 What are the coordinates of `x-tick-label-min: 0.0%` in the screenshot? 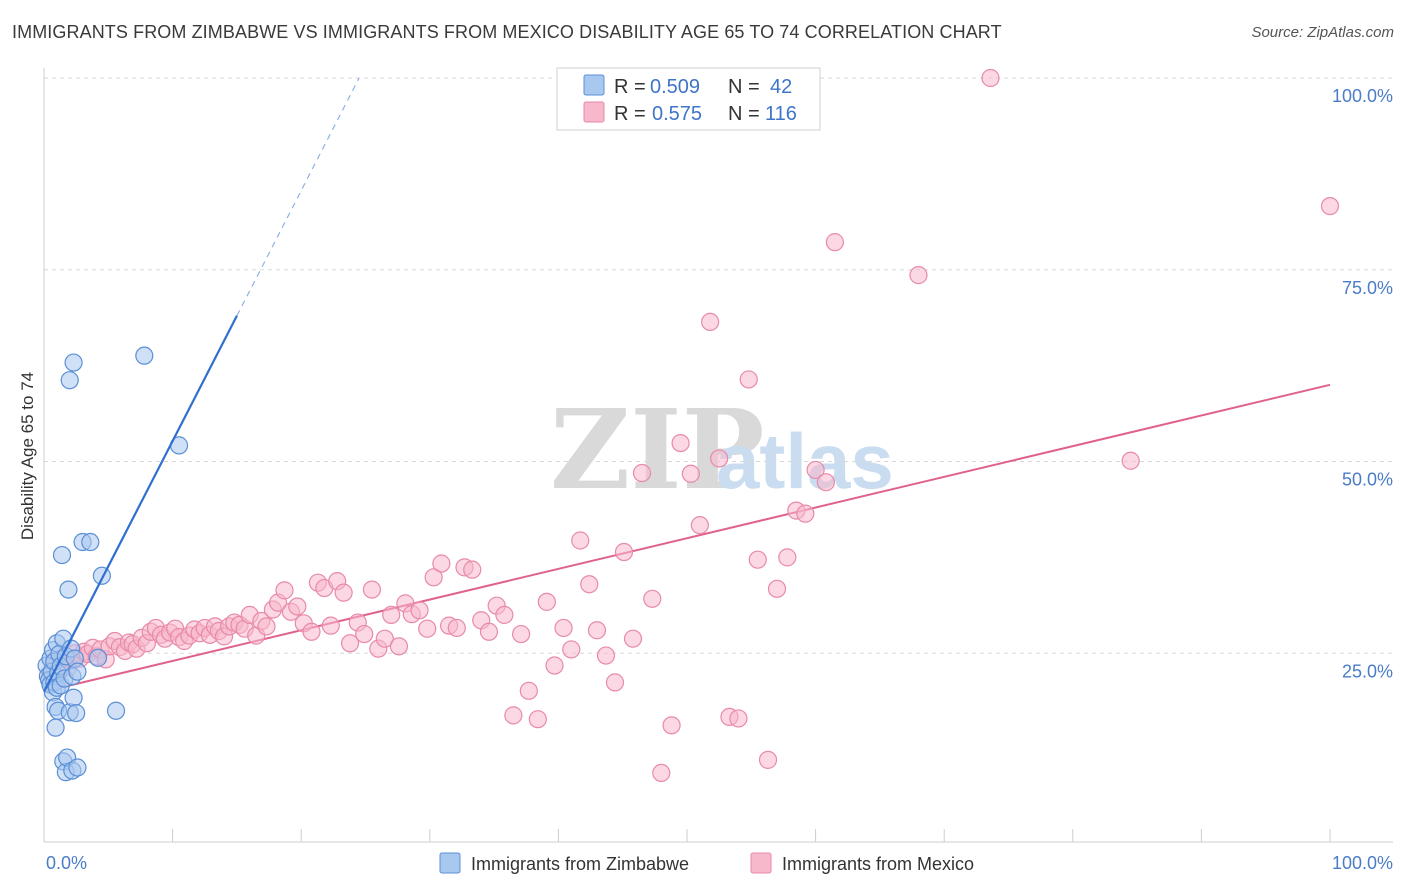 It's located at (66, 863).